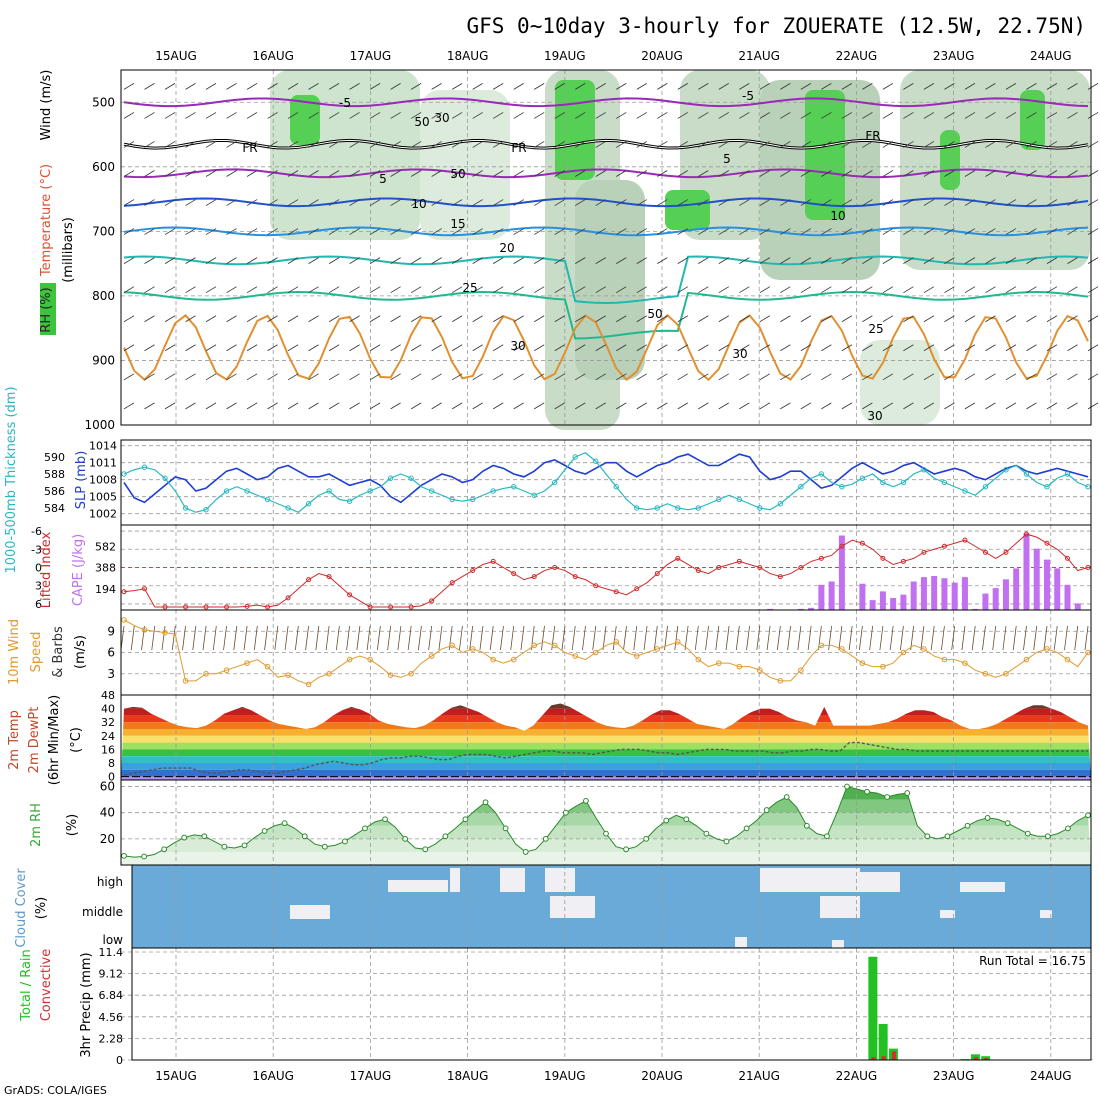 The width and height of the screenshot is (1100, 1100). Describe the element at coordinates (36, 531) in the screenshot. I see `li-tick-label: -6` at that location.